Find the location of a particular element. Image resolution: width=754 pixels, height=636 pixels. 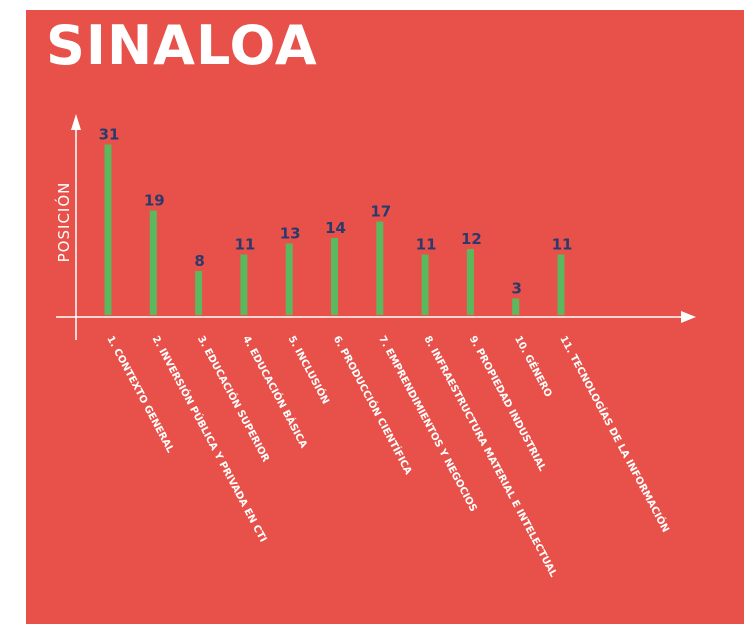

bar-value-label: 14 is located at coordinates (335, 228).